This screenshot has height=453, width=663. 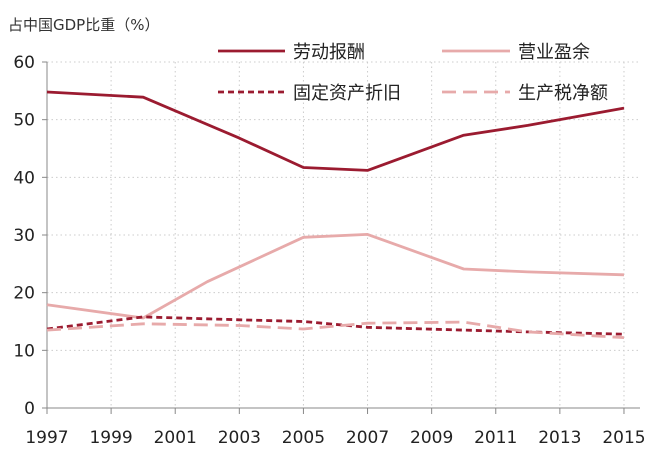 I want to click on legend-label-1: 营业盈余, so click(x=554, y=52).